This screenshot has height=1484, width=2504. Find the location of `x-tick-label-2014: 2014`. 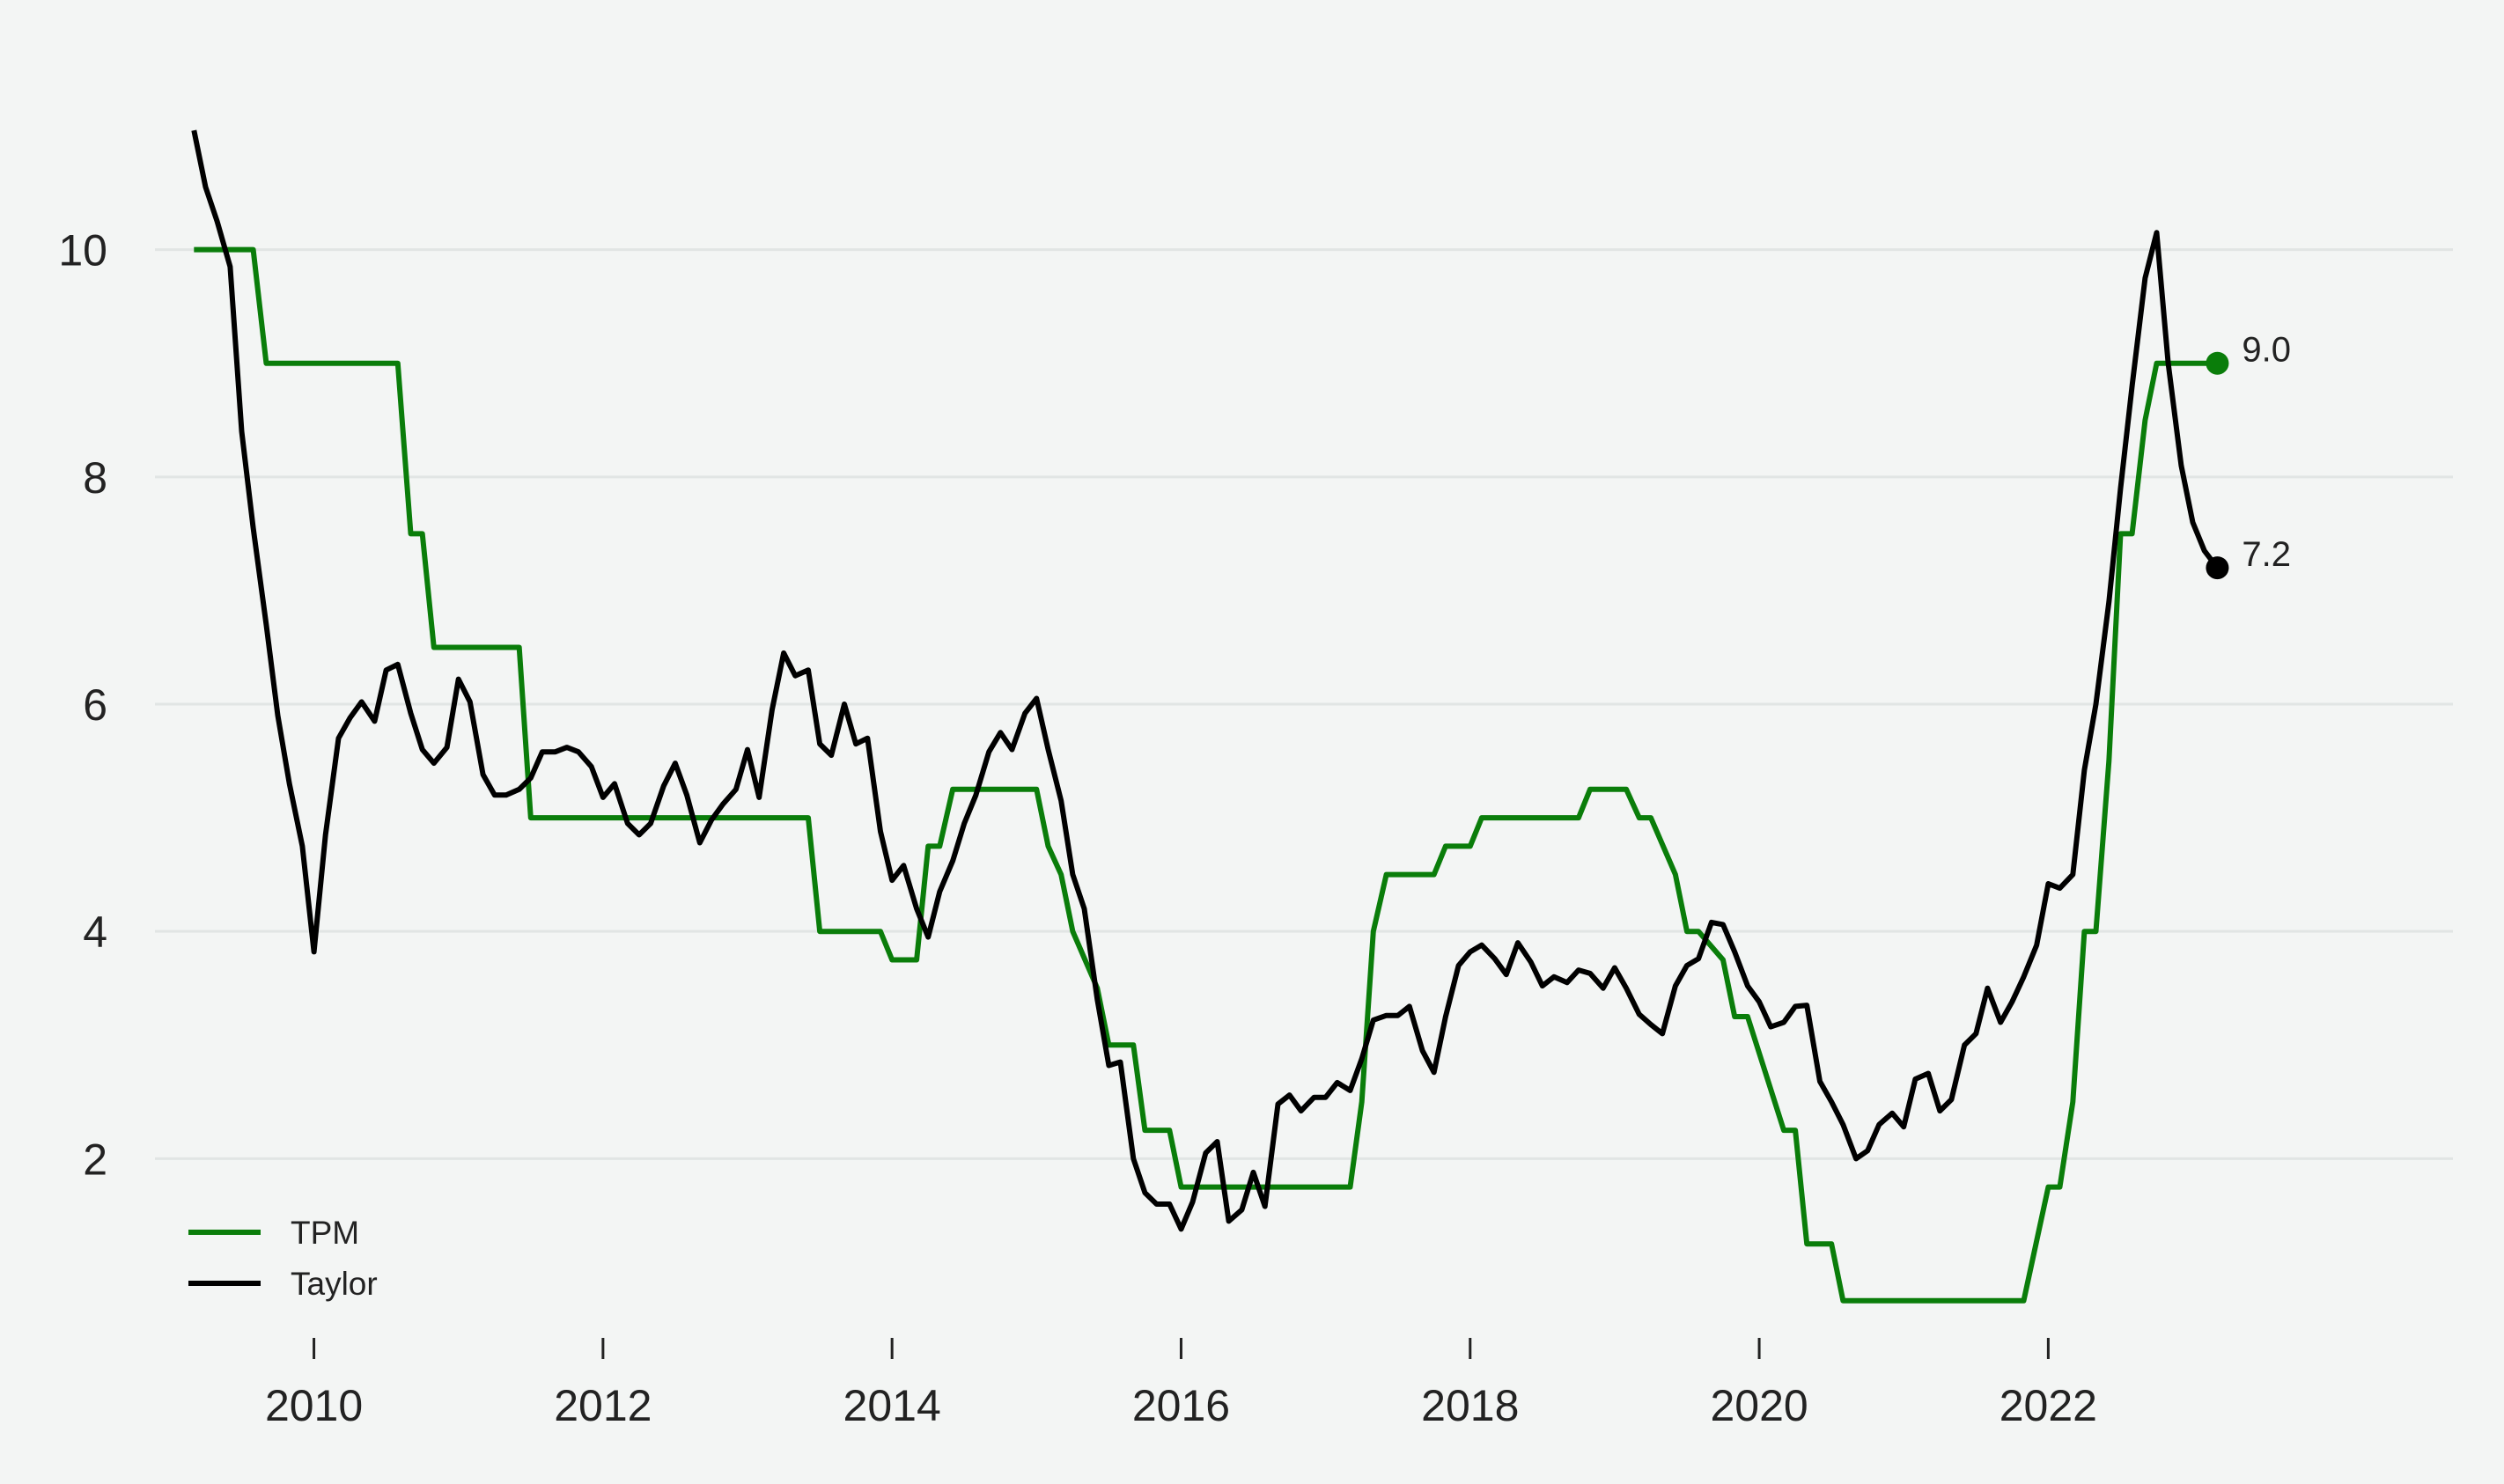

x-tick-label-2014: 2014 is located at coordinates (892, 1405).